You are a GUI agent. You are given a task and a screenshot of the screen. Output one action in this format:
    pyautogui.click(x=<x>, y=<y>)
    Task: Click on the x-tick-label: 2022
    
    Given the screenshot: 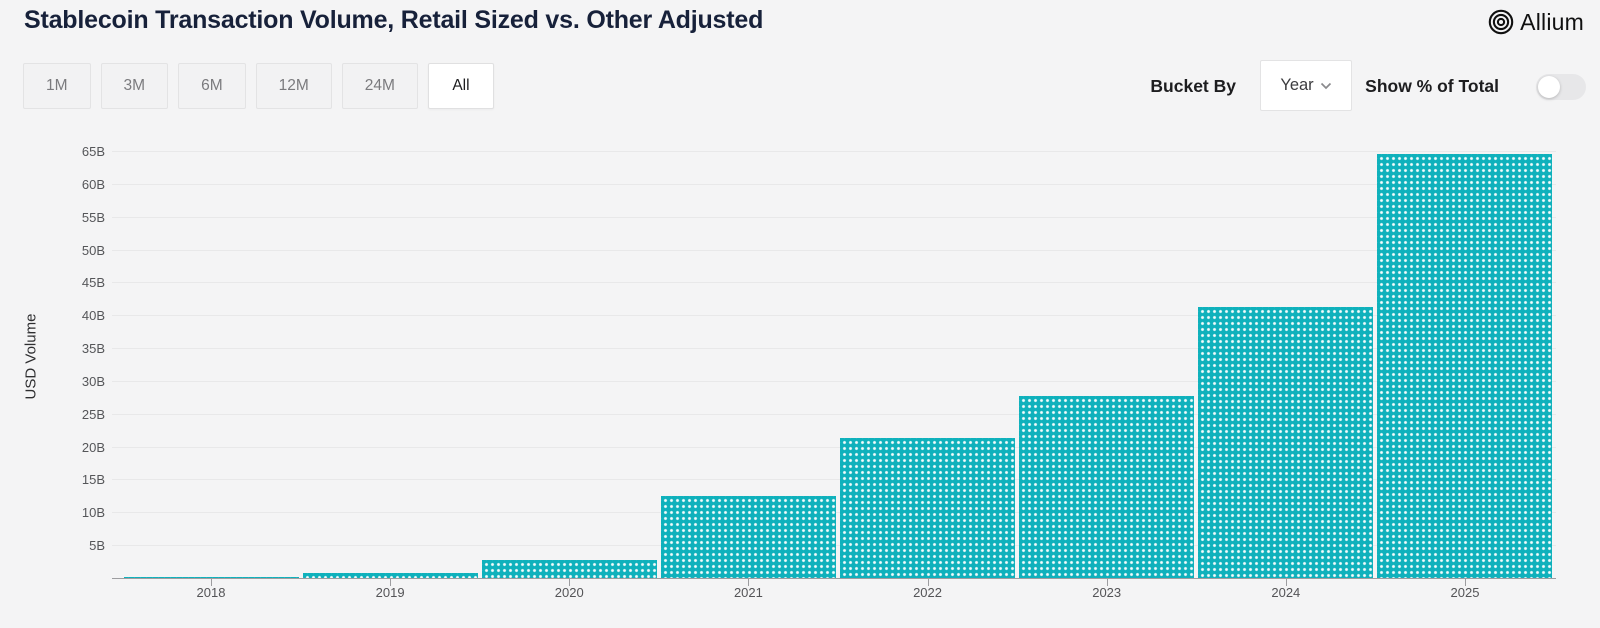 What is the action you would take?
    pyautogui.click(x=927, y=592)
    